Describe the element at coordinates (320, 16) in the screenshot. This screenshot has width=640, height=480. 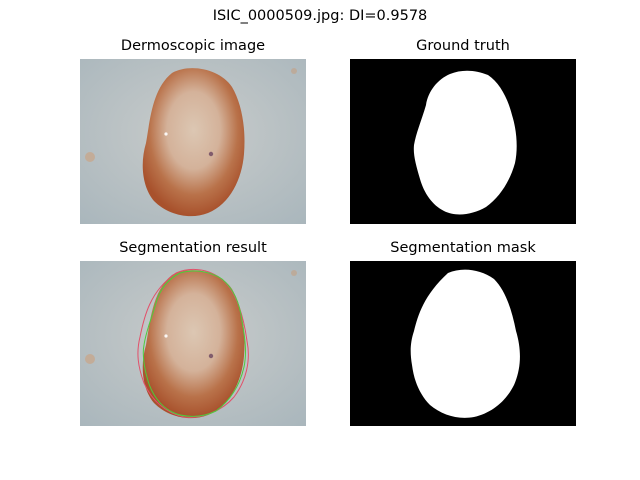
I see `figure-title: ISIC_0000509.jpg: DI=0.9578` at that location.